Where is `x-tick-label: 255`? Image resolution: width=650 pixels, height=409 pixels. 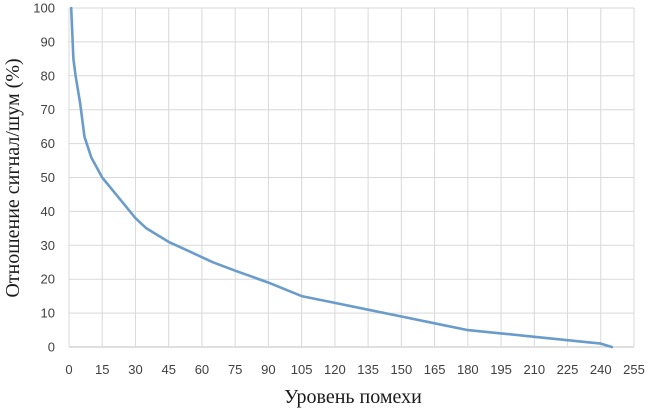
x-tick-label: 255 is located at coordinates (634, 369).